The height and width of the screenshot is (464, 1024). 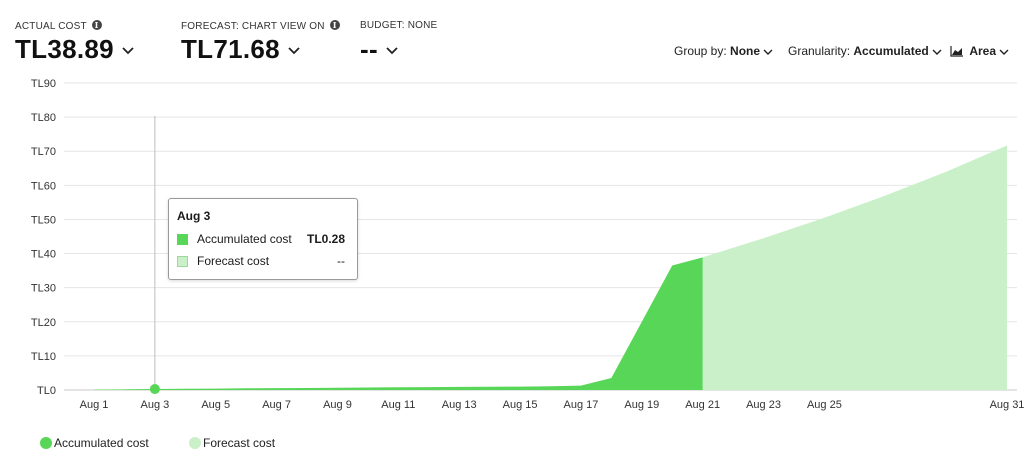 I want to click on x-tick-label: Aug 19, so click(x=641, y=405).